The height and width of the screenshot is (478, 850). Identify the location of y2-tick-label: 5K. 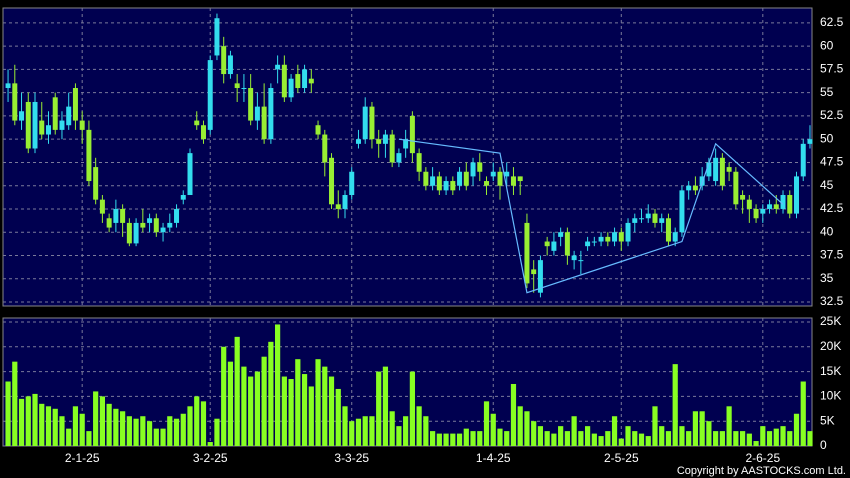
(827, 420).